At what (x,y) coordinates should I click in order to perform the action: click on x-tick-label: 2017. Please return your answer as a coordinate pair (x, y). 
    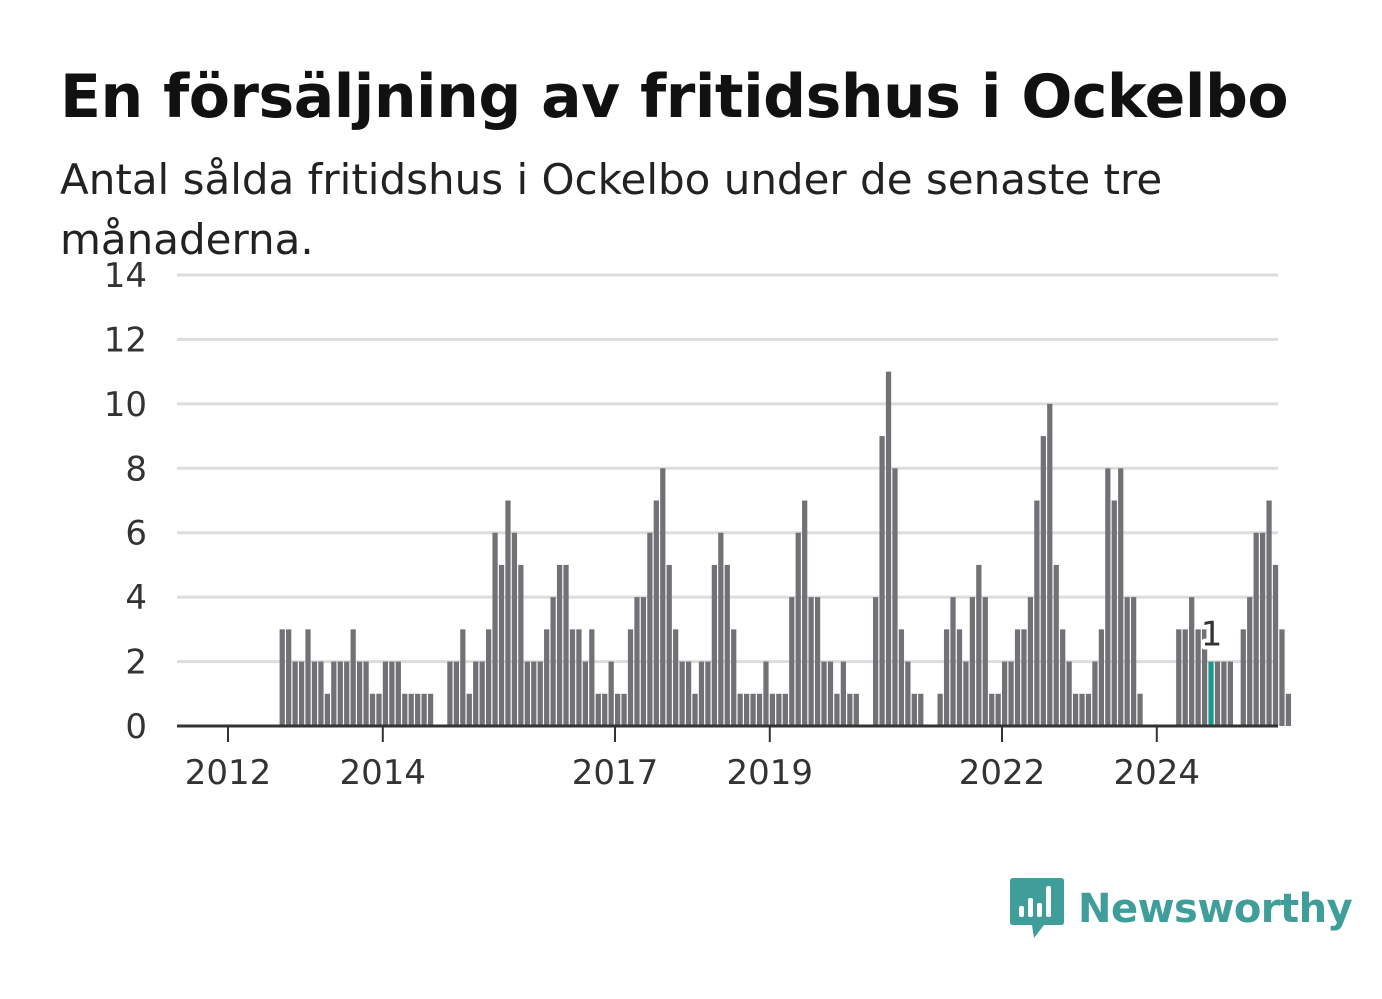
    Looking at the image, I should click on (615, 773).